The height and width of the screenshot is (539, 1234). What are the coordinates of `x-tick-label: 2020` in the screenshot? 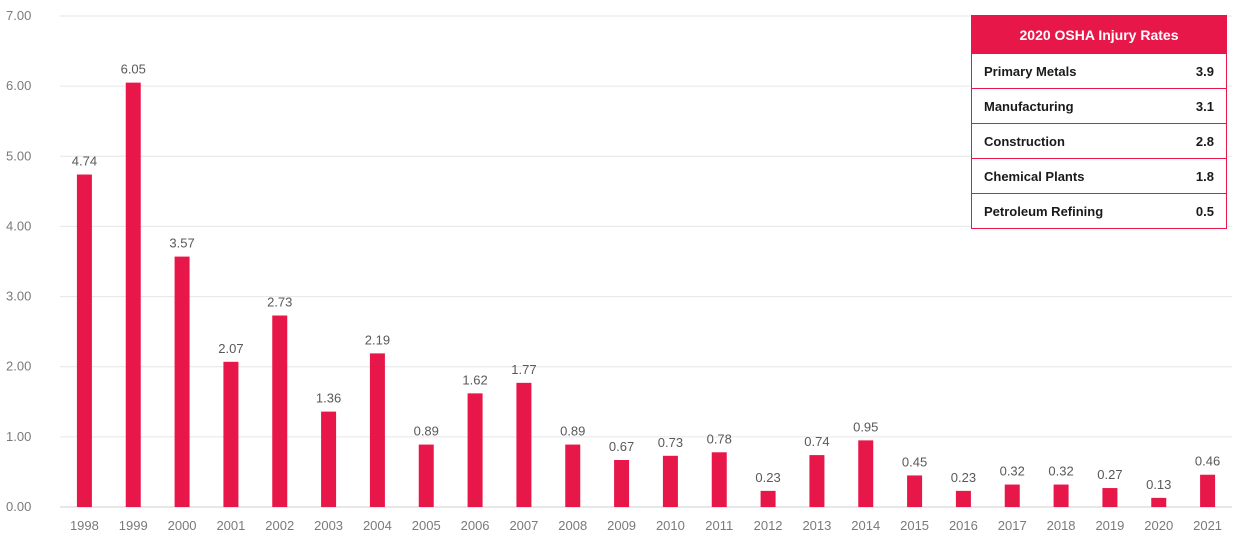 It's located at (1158, 525).